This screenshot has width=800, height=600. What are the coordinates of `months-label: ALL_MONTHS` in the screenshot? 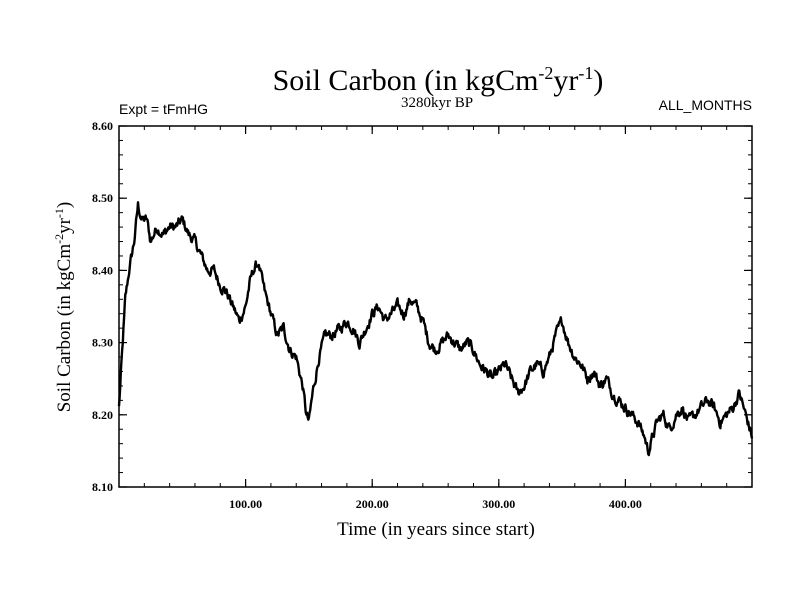 It's located at (705, 105).